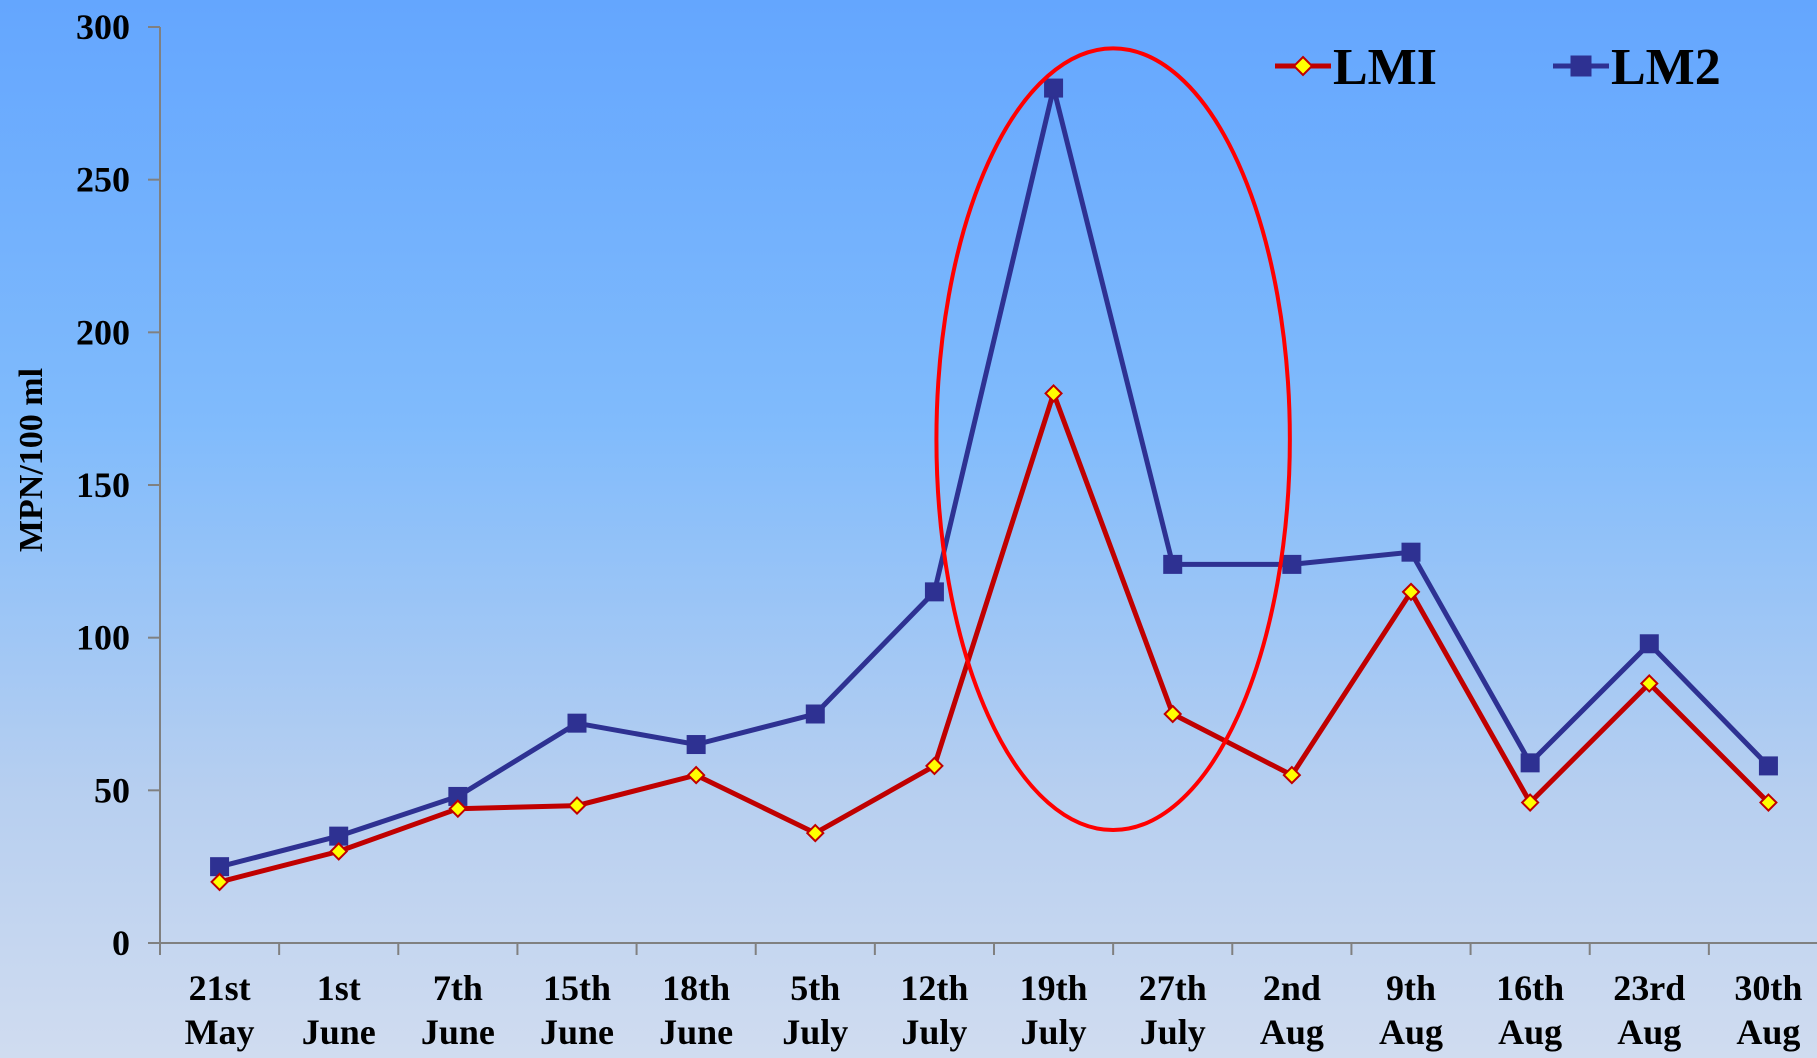 The width and height of the screenshot is (1817, 1058). I want to click on annotation-layer, so click(1113, 439).